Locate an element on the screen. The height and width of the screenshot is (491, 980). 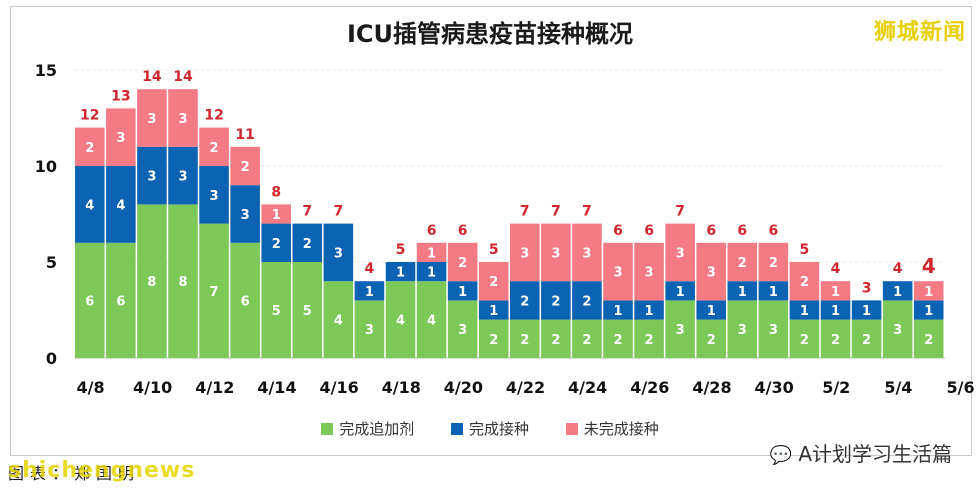
x-tick-label: 4/22 is located at coordinates (525, 387).